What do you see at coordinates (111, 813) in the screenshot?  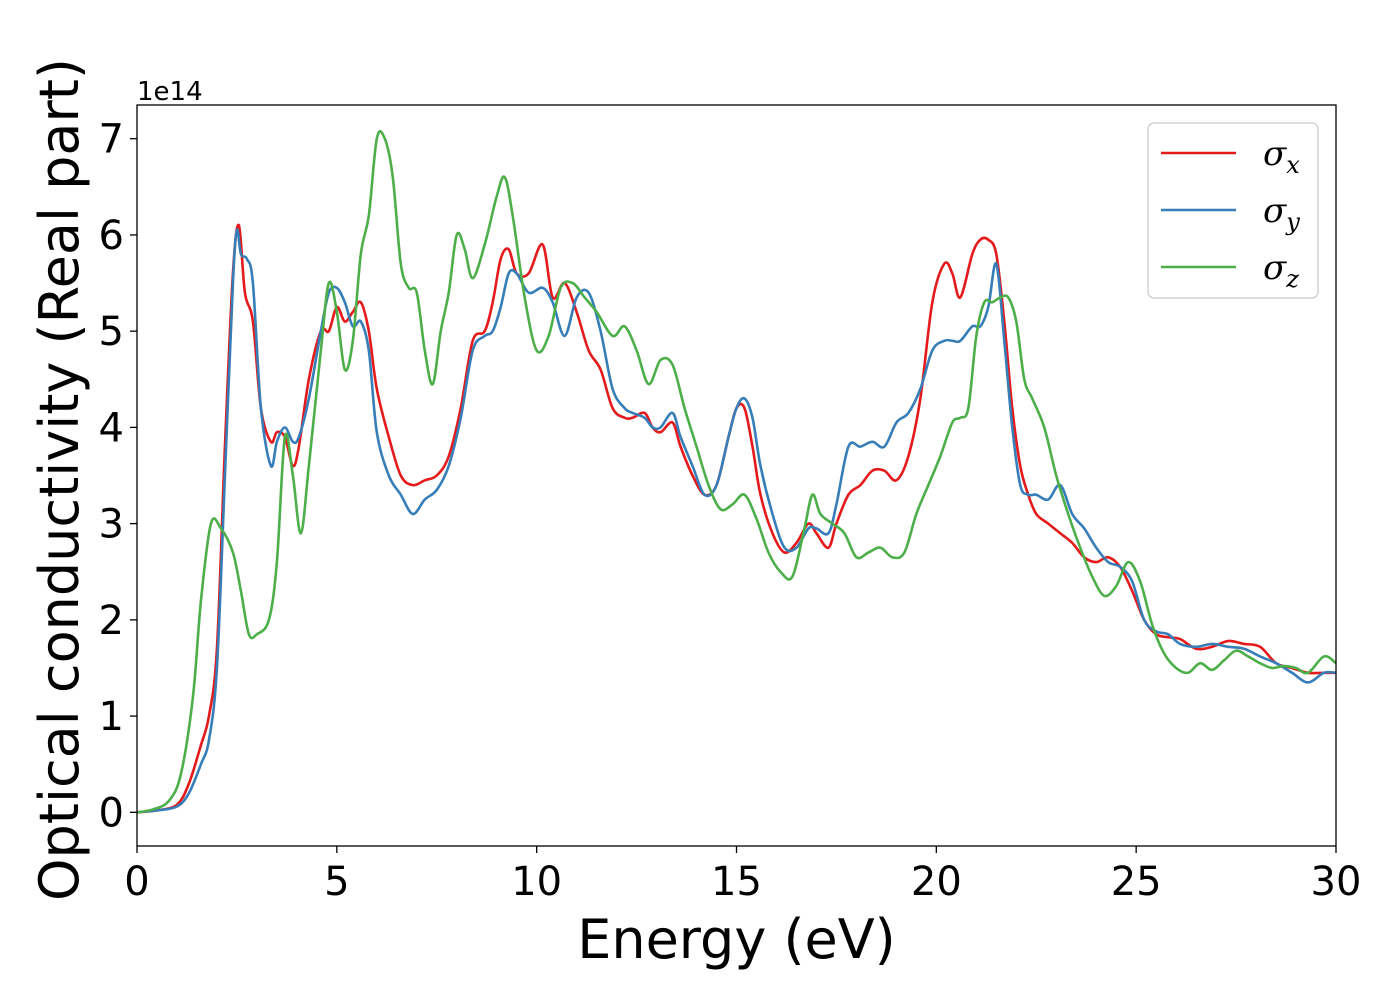 I see `y-tick-label: 0` at bounding box center [111, 813].